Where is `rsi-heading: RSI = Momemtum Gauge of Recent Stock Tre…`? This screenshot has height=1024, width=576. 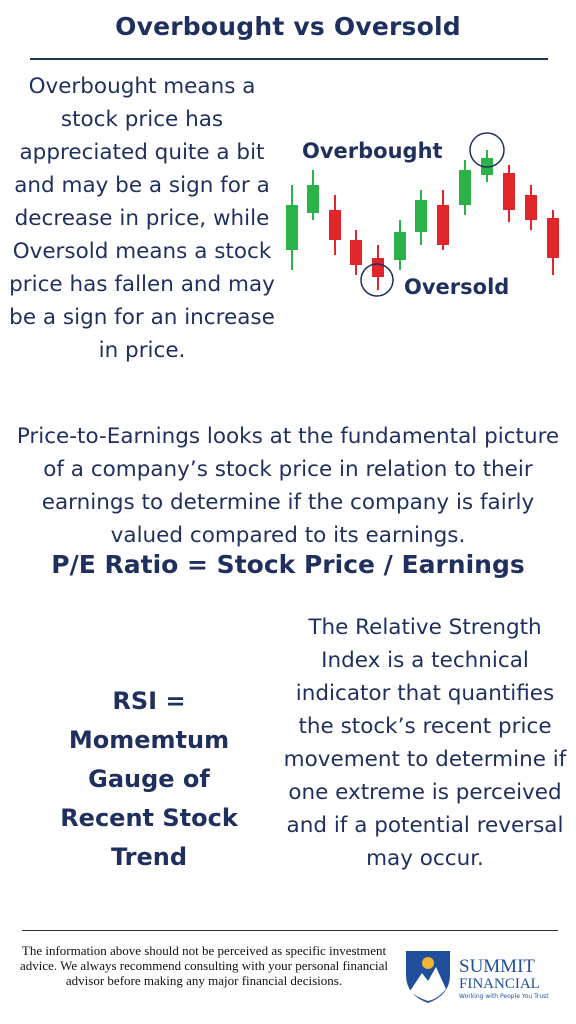 rsi-heading: RSI = Momemtum Gauge of Recent Stock Tre… is located at coordinates (149, 779).